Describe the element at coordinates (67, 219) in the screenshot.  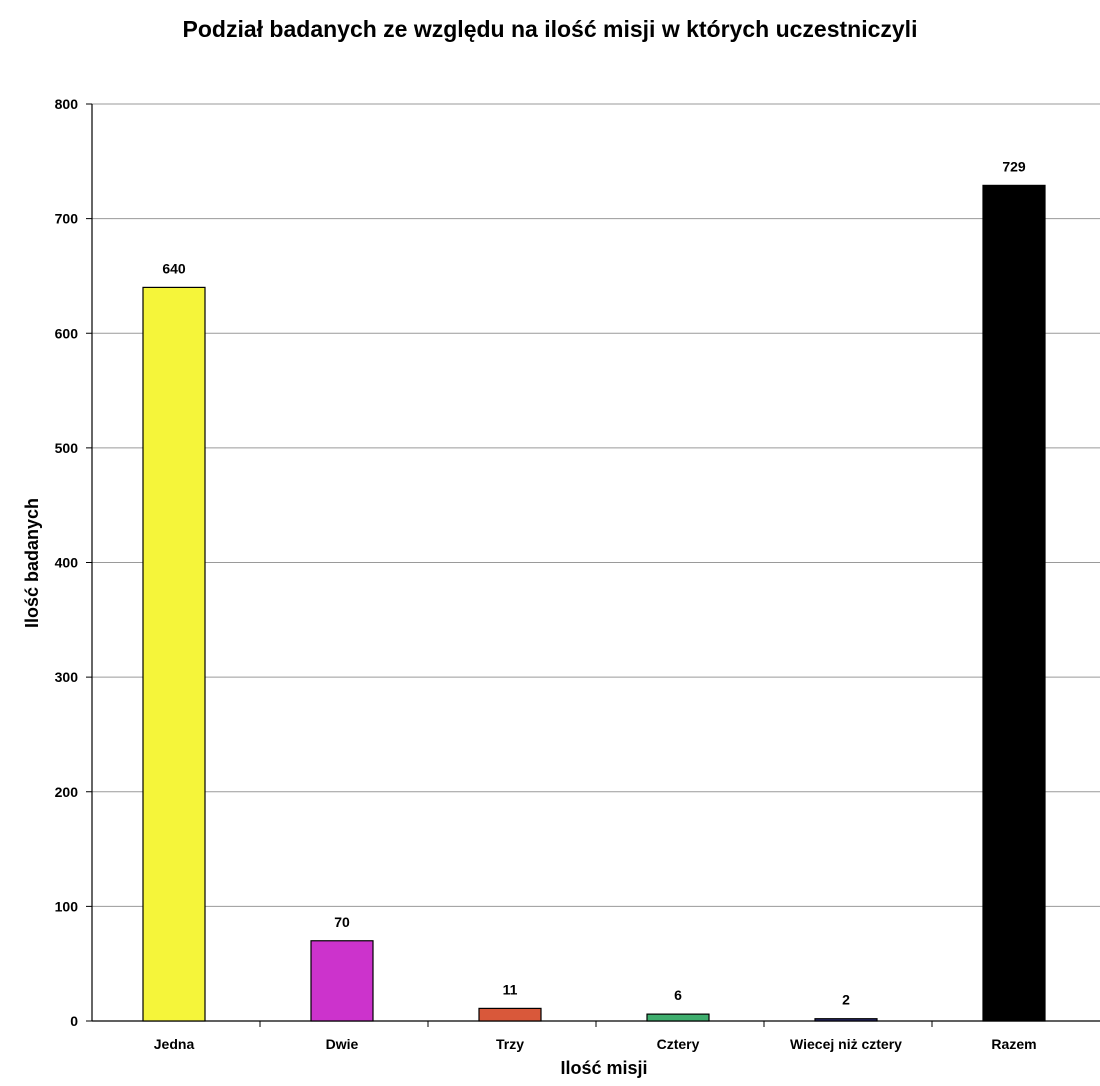
I see `y-tick-label: 700` at that location.